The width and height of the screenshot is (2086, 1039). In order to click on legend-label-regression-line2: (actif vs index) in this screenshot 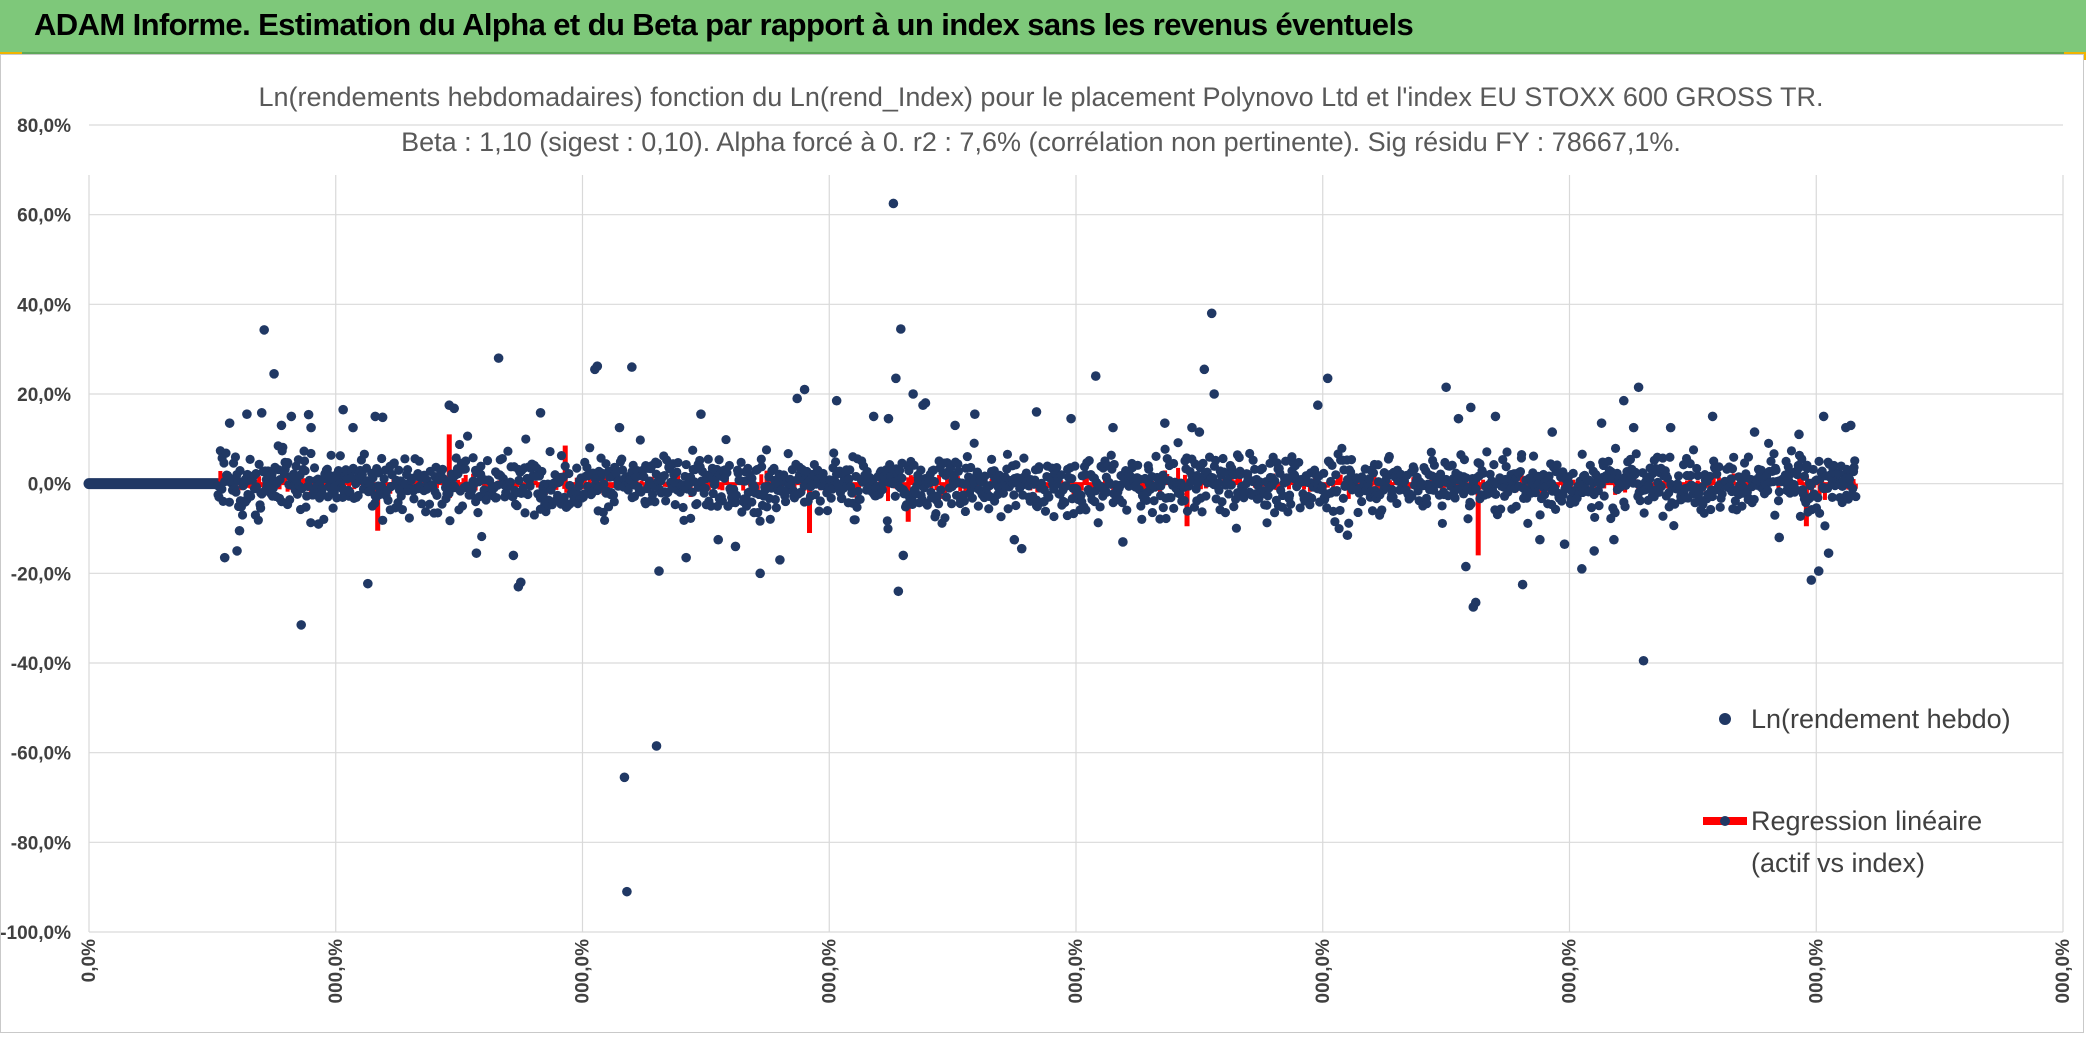, I will do `click(1838, 863)`.